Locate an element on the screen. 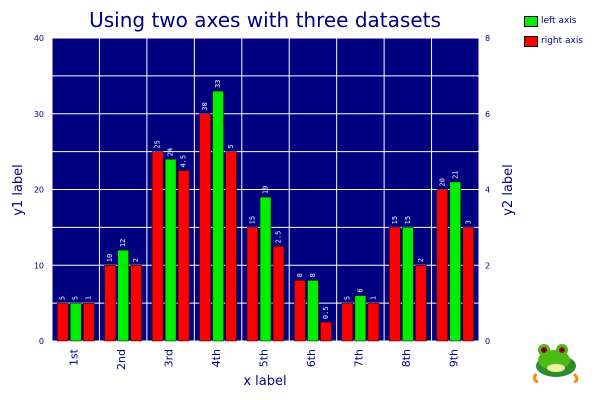  chart-title: Using two axes with three datasets is located at coordinates (265, 20).